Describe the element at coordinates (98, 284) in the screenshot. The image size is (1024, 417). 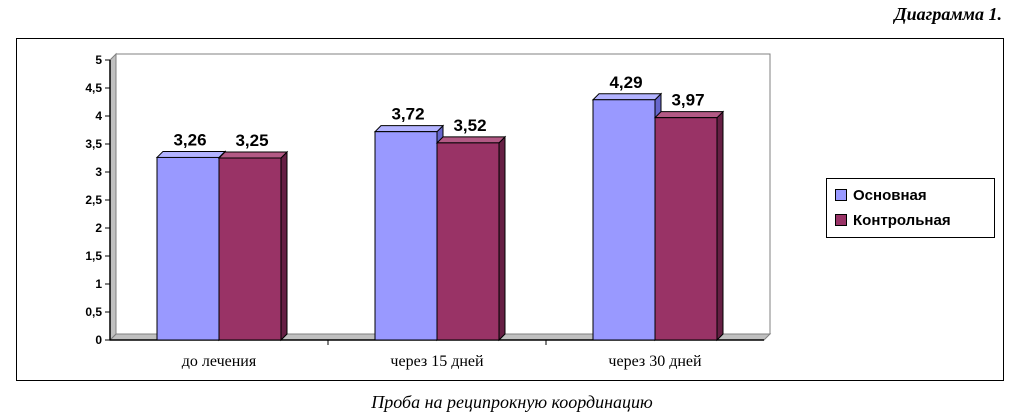
I see `y-tick-label: 1` at that location.